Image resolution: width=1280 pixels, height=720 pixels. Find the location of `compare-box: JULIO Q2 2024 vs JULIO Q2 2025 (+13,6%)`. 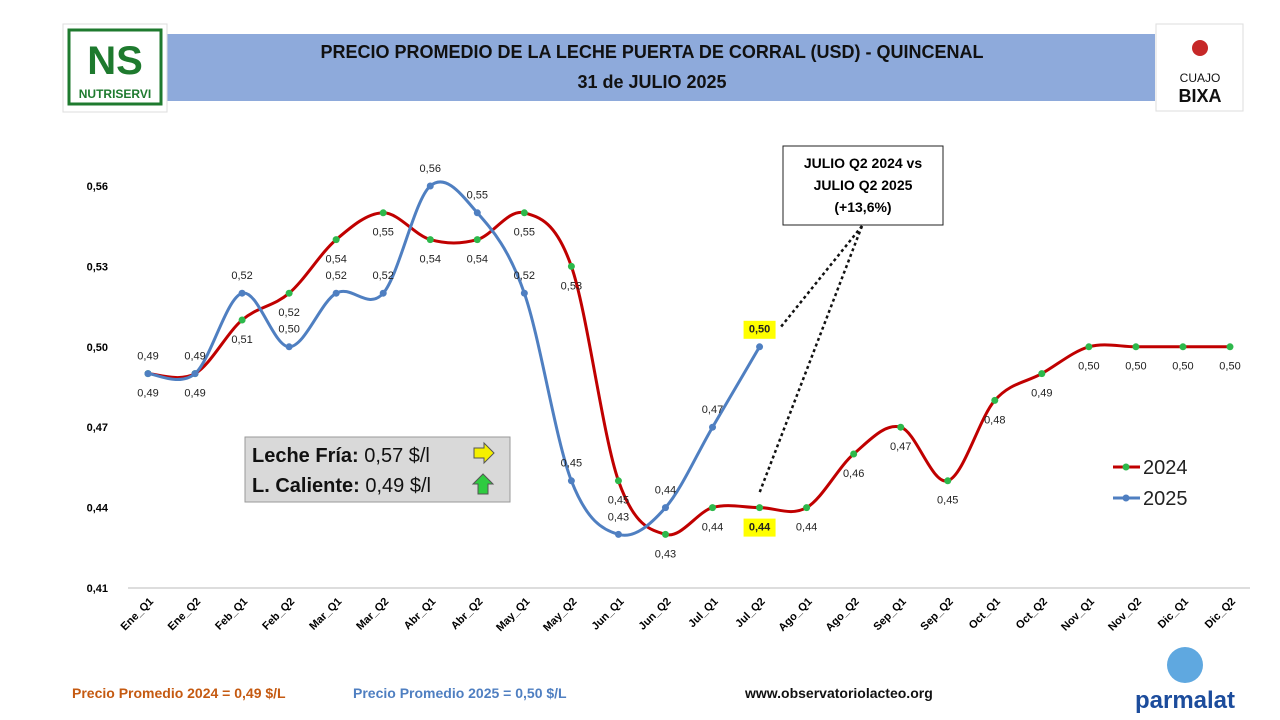

compare-box: JULIO Q2 2024 vs JULIO Q2 2025 (+13,6%) is located at coordinates (850, 320).